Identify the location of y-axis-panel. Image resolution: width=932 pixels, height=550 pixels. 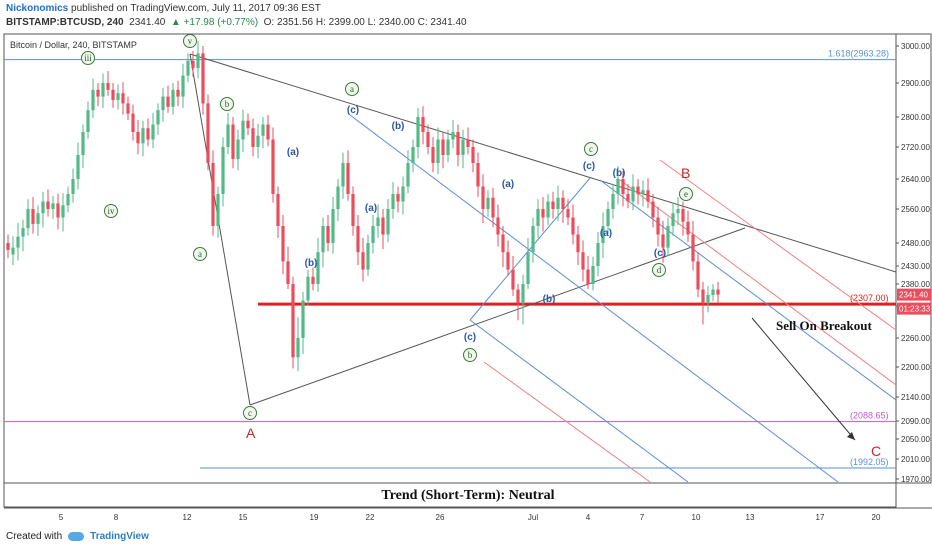
(913, 258).